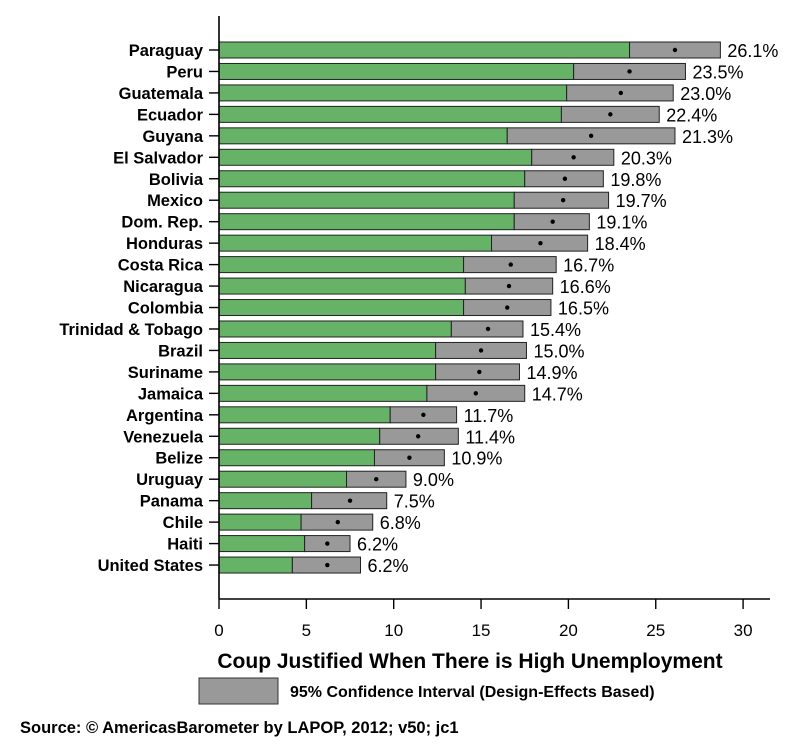 Image resolution: width=800 pixels, height=749 pixels. Describe the element at coordinates (752, 51) in the screenshot. I see `value-label: 26.1%` at that location.